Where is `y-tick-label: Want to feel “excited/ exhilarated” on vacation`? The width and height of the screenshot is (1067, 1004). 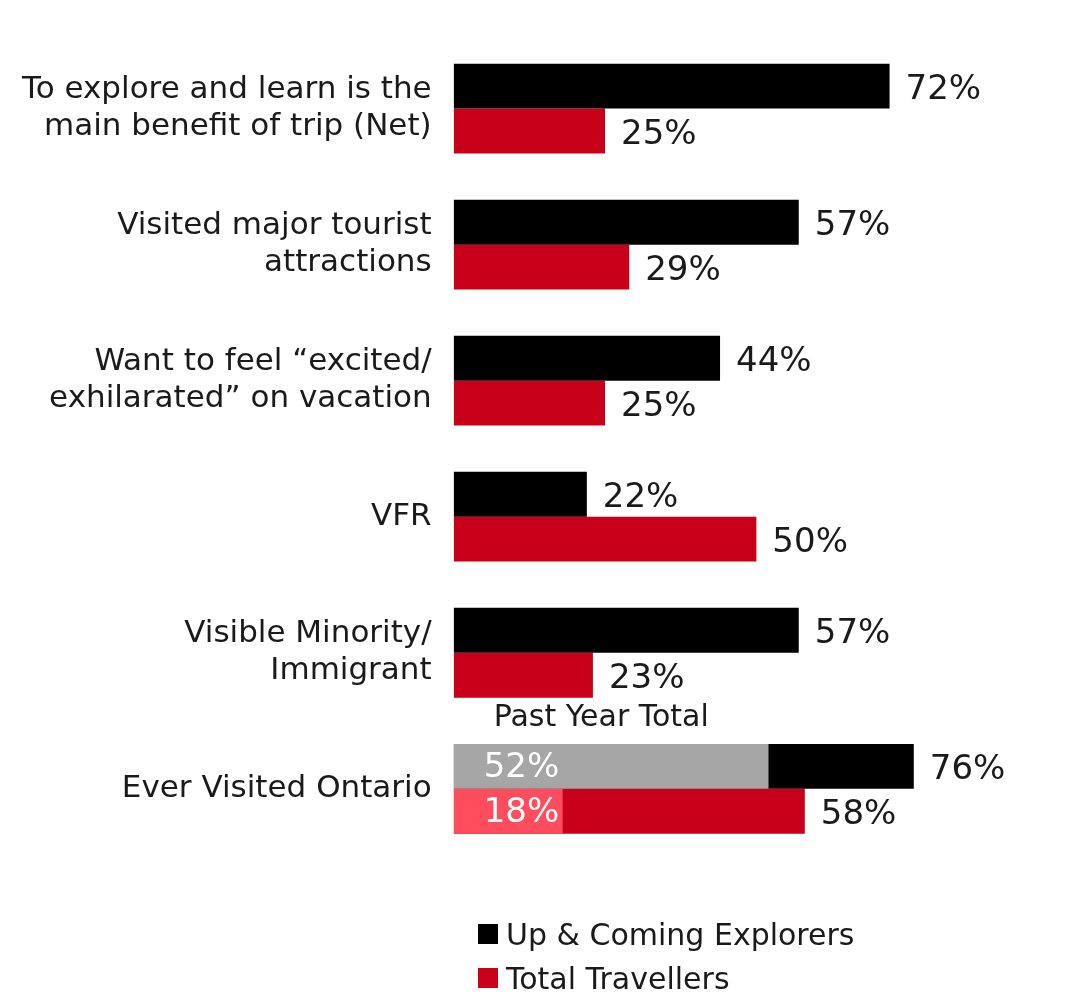 y-tick-label: Want to feel “excited/ exhilarated” on vacation is located at coordinates (241, 378).